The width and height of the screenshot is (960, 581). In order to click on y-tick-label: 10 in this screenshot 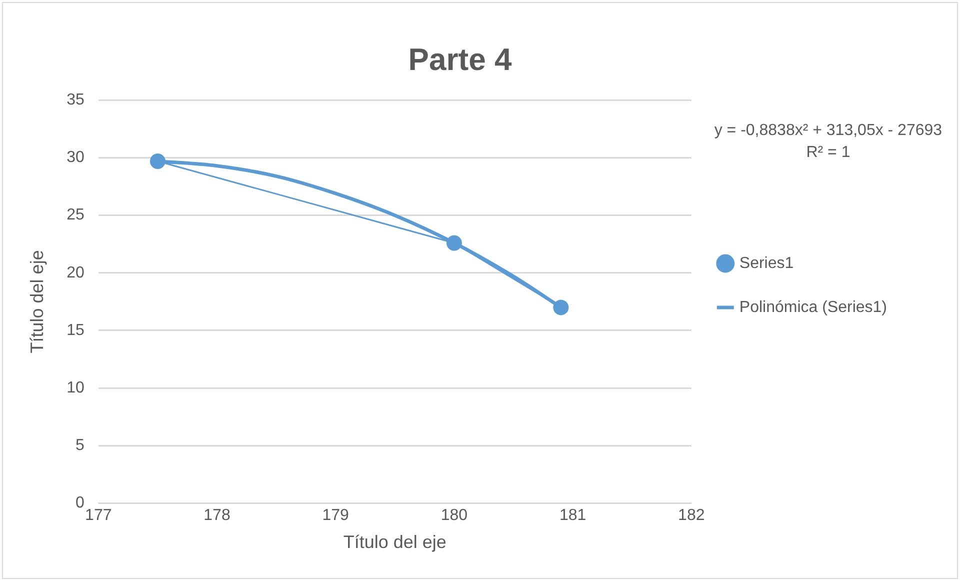, I will do `click(75, 387)`.